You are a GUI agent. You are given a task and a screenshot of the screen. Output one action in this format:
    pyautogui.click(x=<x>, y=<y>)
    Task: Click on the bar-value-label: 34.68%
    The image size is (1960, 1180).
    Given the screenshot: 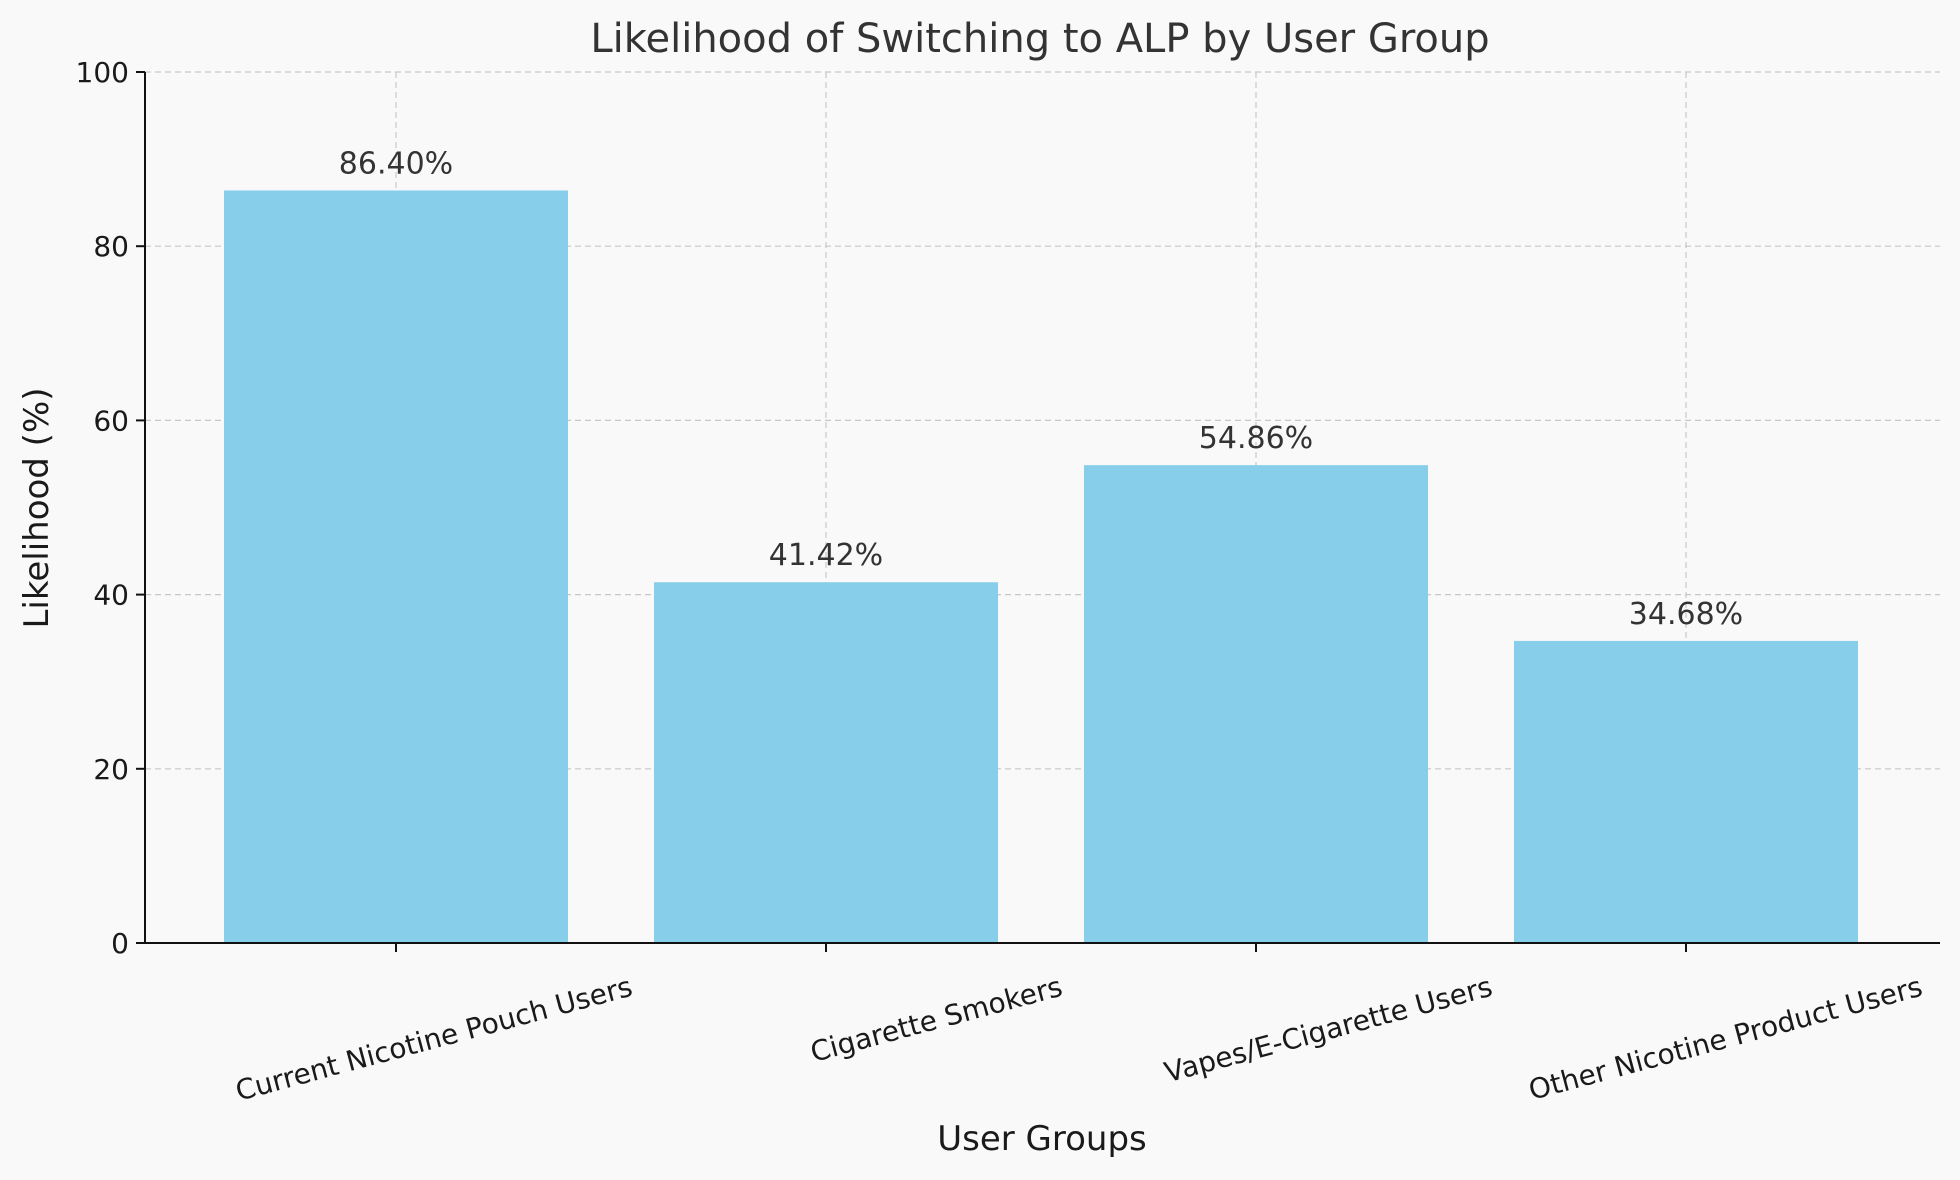 What is the action you would take?
    pyautogui.click(x=1686, y=614)
    